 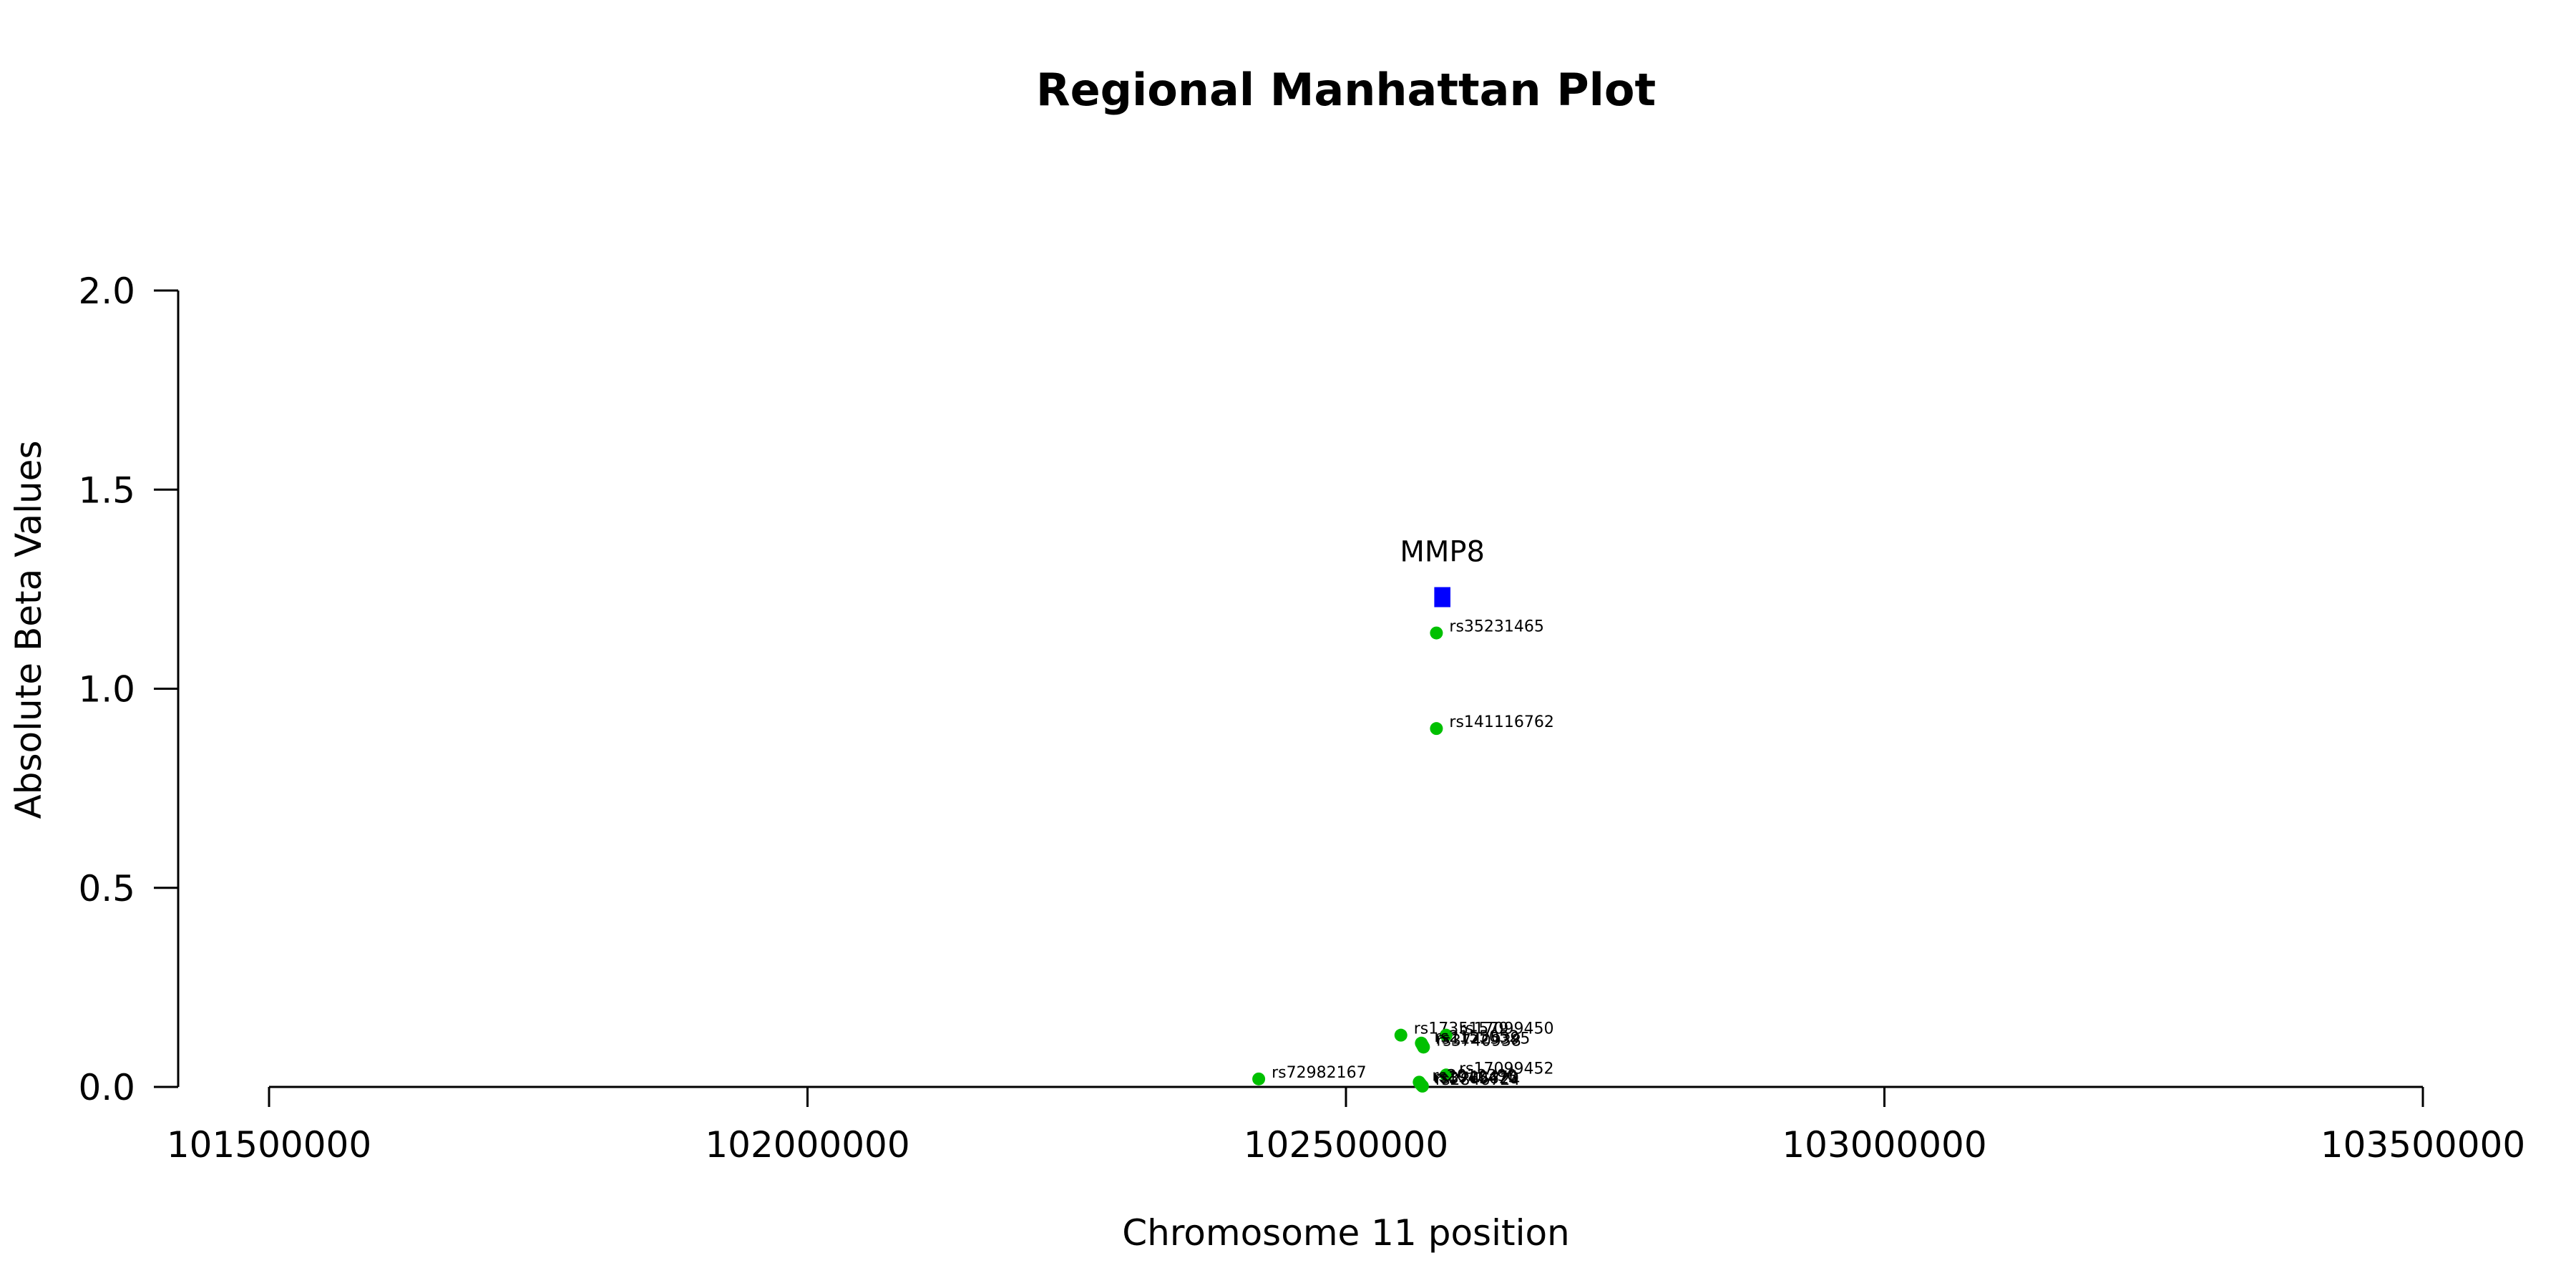 What do you see at coordinates (1319, 1073) in the screenshot?
I see `snp-label: rs72982167` at bounding box center [1319, 1073].